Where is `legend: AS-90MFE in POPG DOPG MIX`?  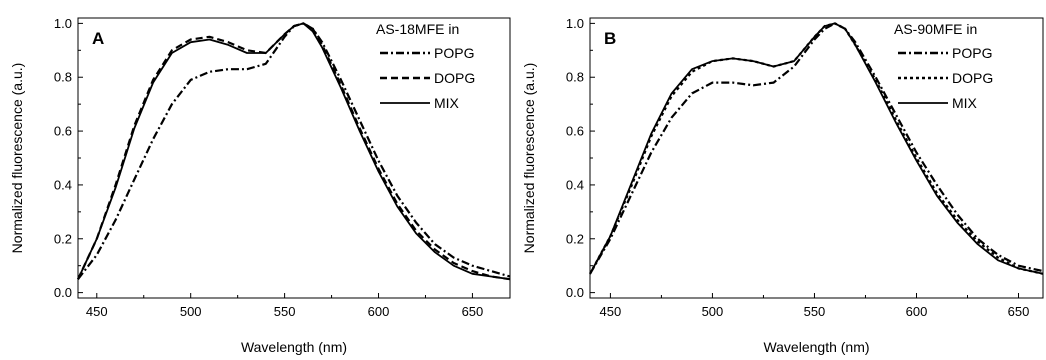 legend: AS-90MFE in POPG DOPG MIX is located at coordinates (943, 66).